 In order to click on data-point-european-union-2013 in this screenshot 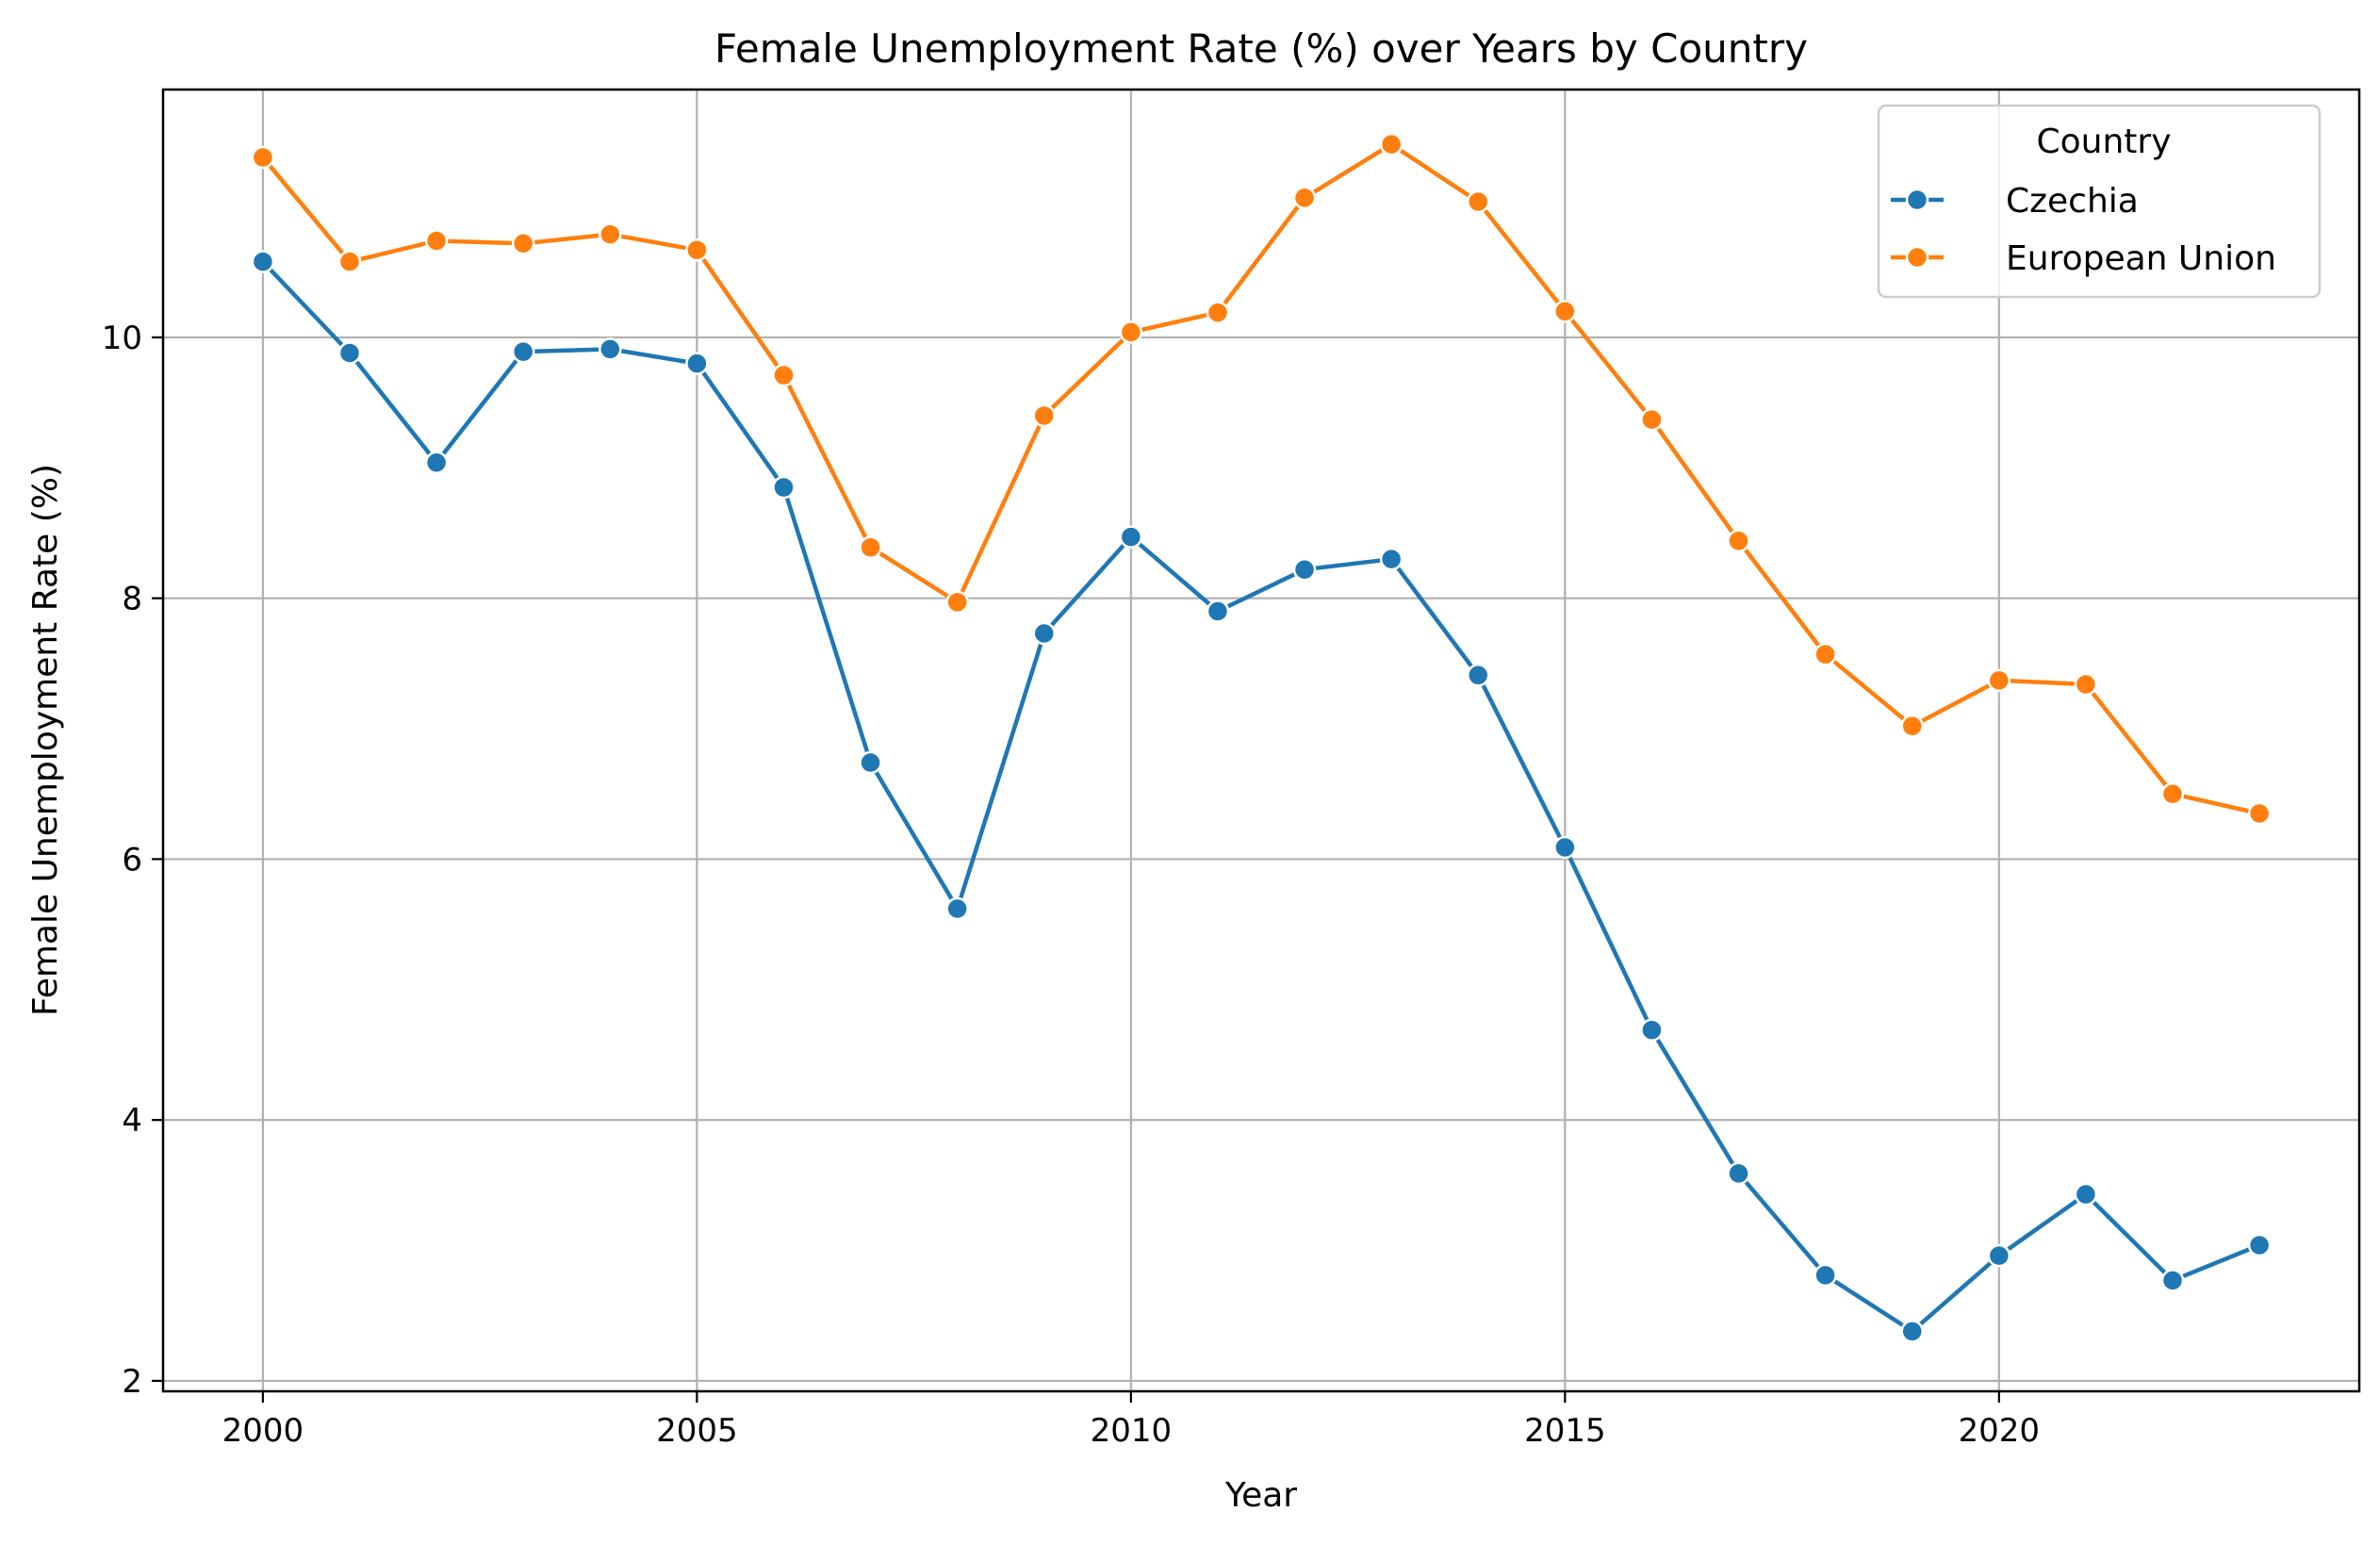, I will do `click(1391, 144)`.